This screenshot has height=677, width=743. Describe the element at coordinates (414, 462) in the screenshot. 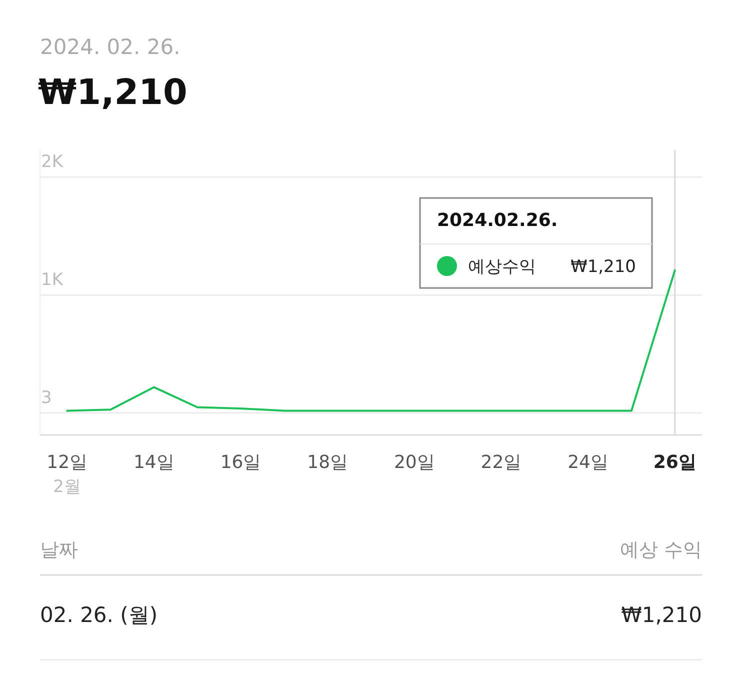

I see `x-tick-label: 20일` at that location.